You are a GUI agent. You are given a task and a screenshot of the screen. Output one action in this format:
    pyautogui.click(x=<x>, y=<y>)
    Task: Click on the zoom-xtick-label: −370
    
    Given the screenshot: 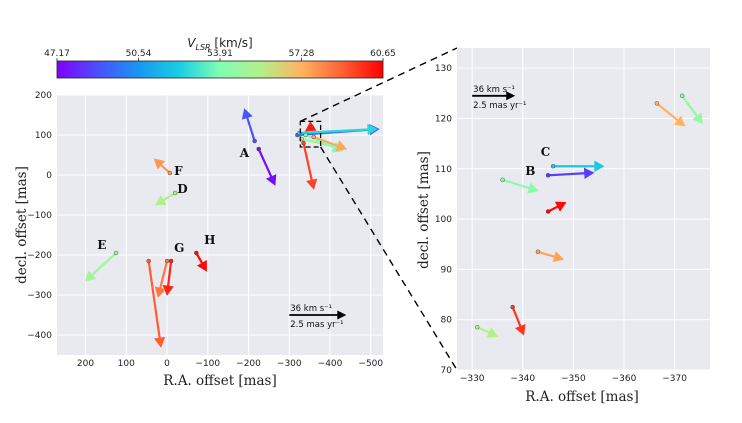 What is the action you would take?
    pyautogui.click(x=674, y=379)
    